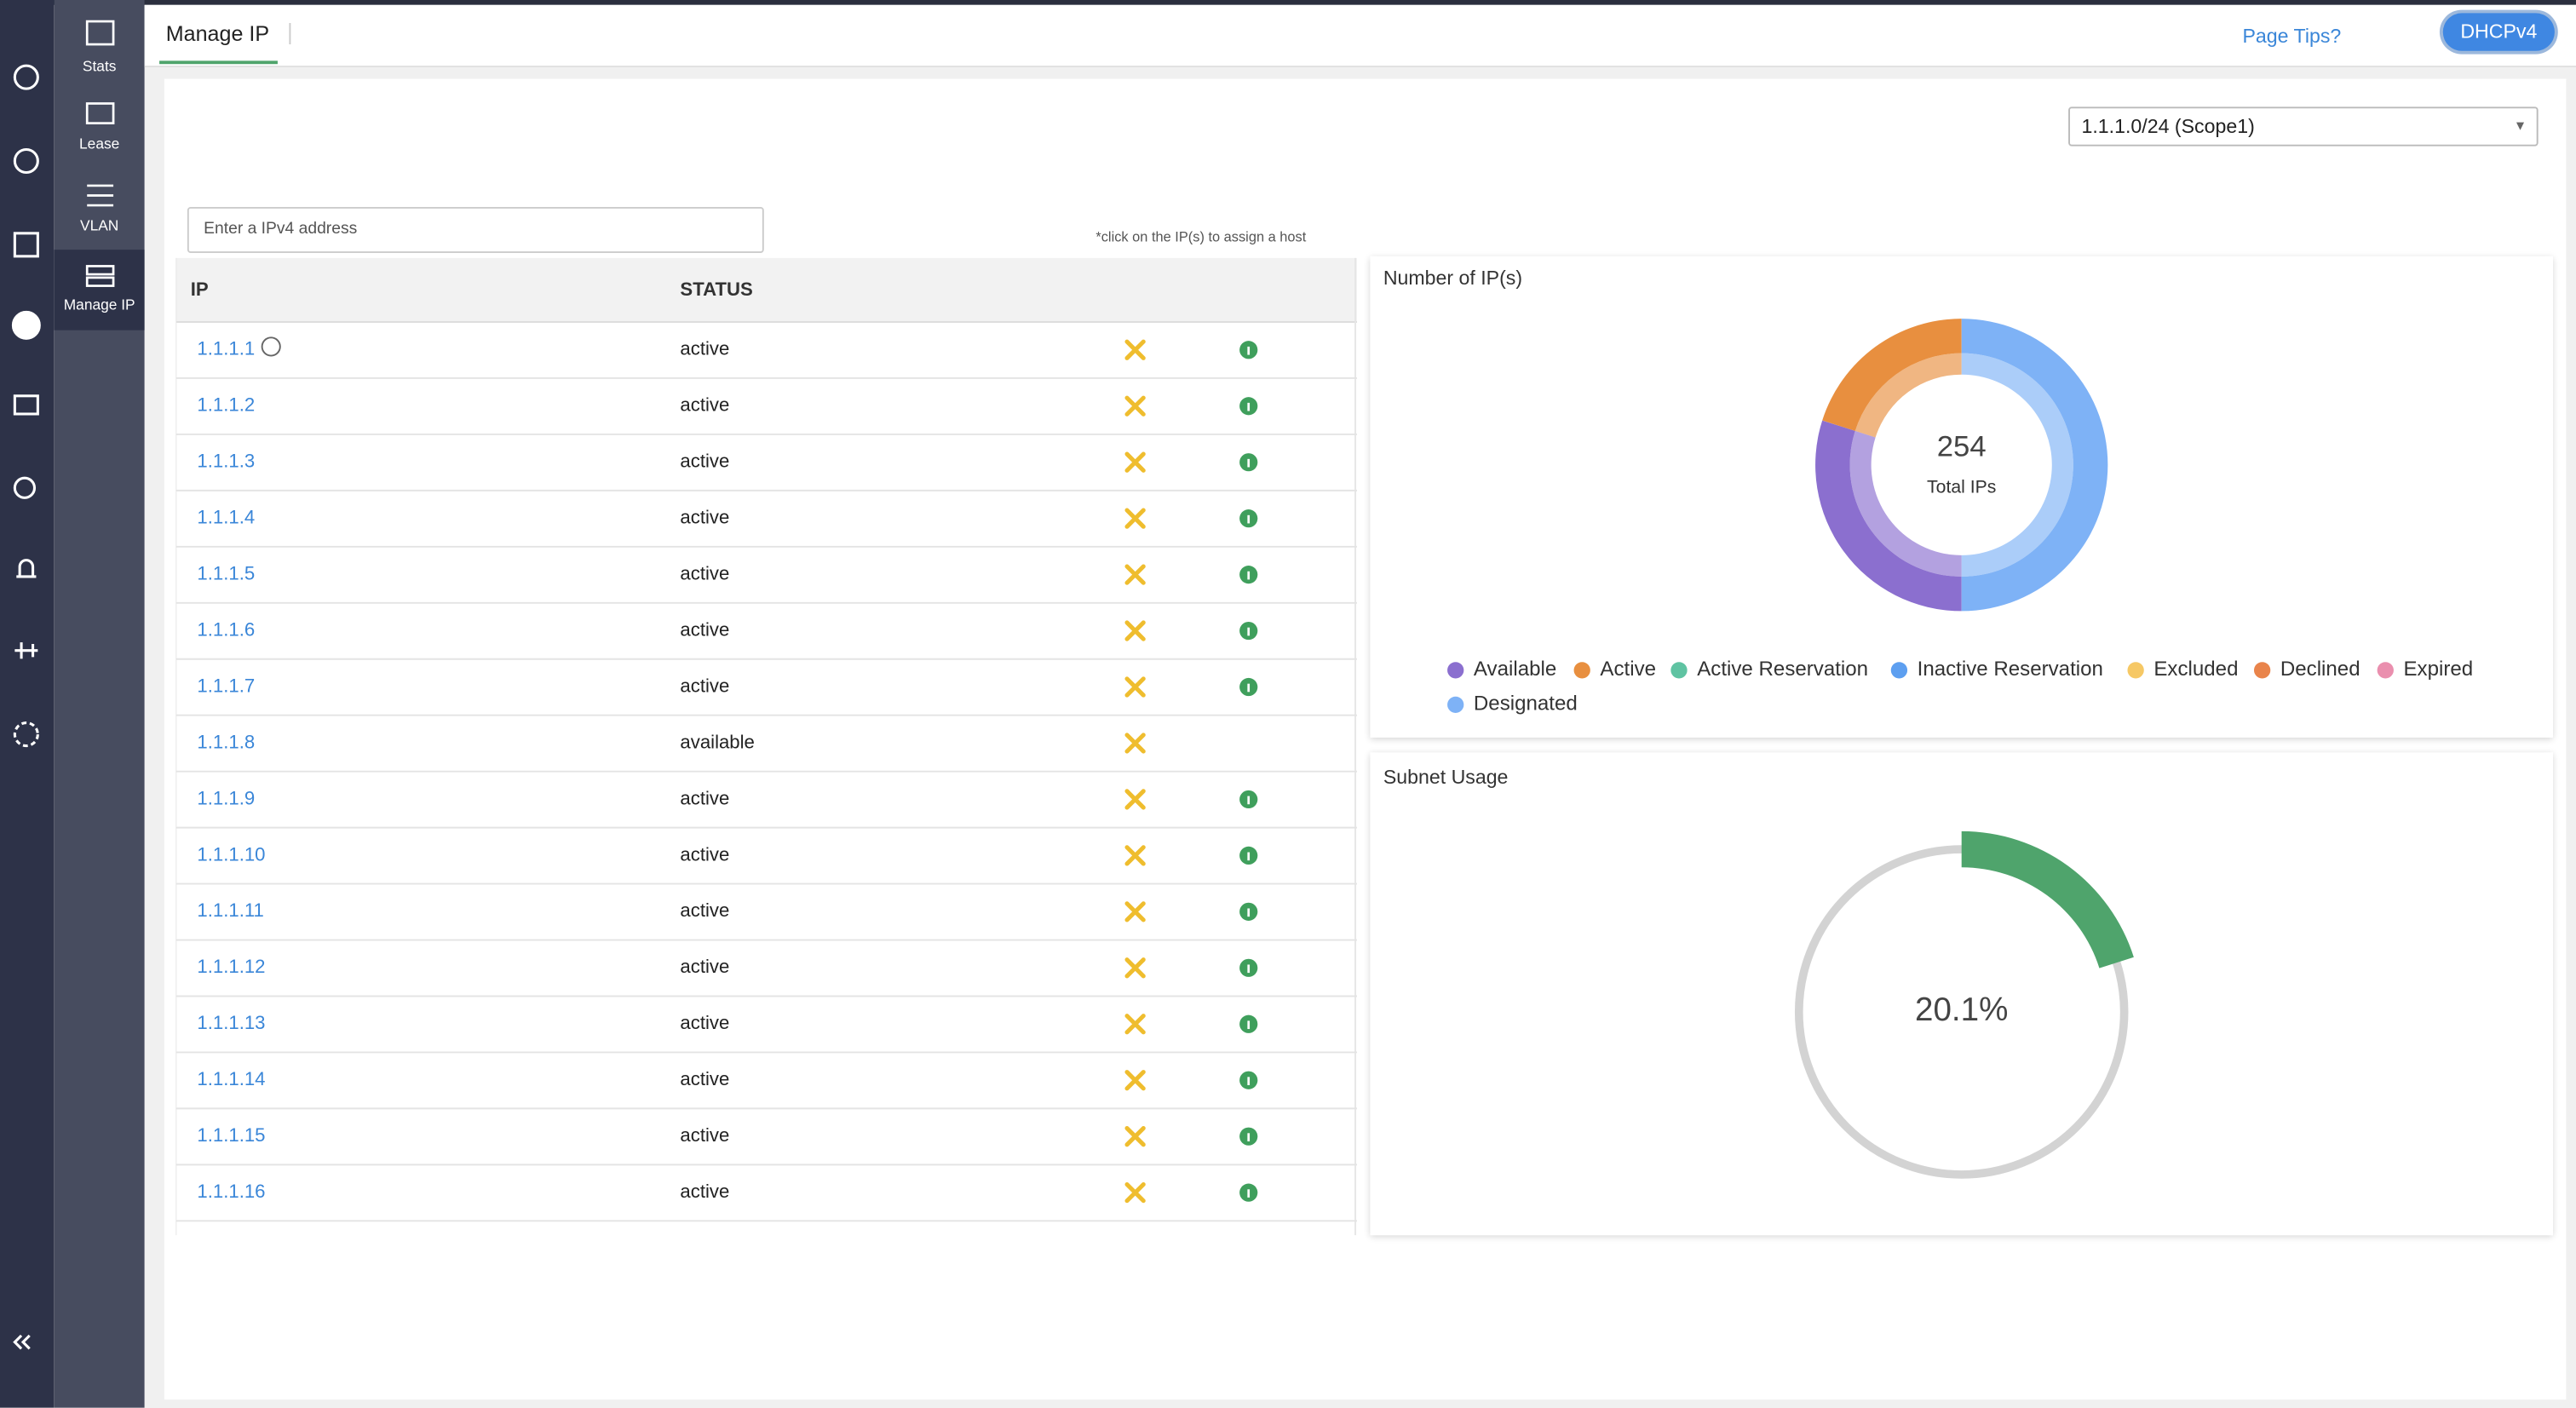 Image resolution: width=2576 pixels, height=1408 pixels. What do you see at coordinates (226, 797) in the screenshot?
I see `ip-link: 1.1.1.9` at bounding box center [226, 797].